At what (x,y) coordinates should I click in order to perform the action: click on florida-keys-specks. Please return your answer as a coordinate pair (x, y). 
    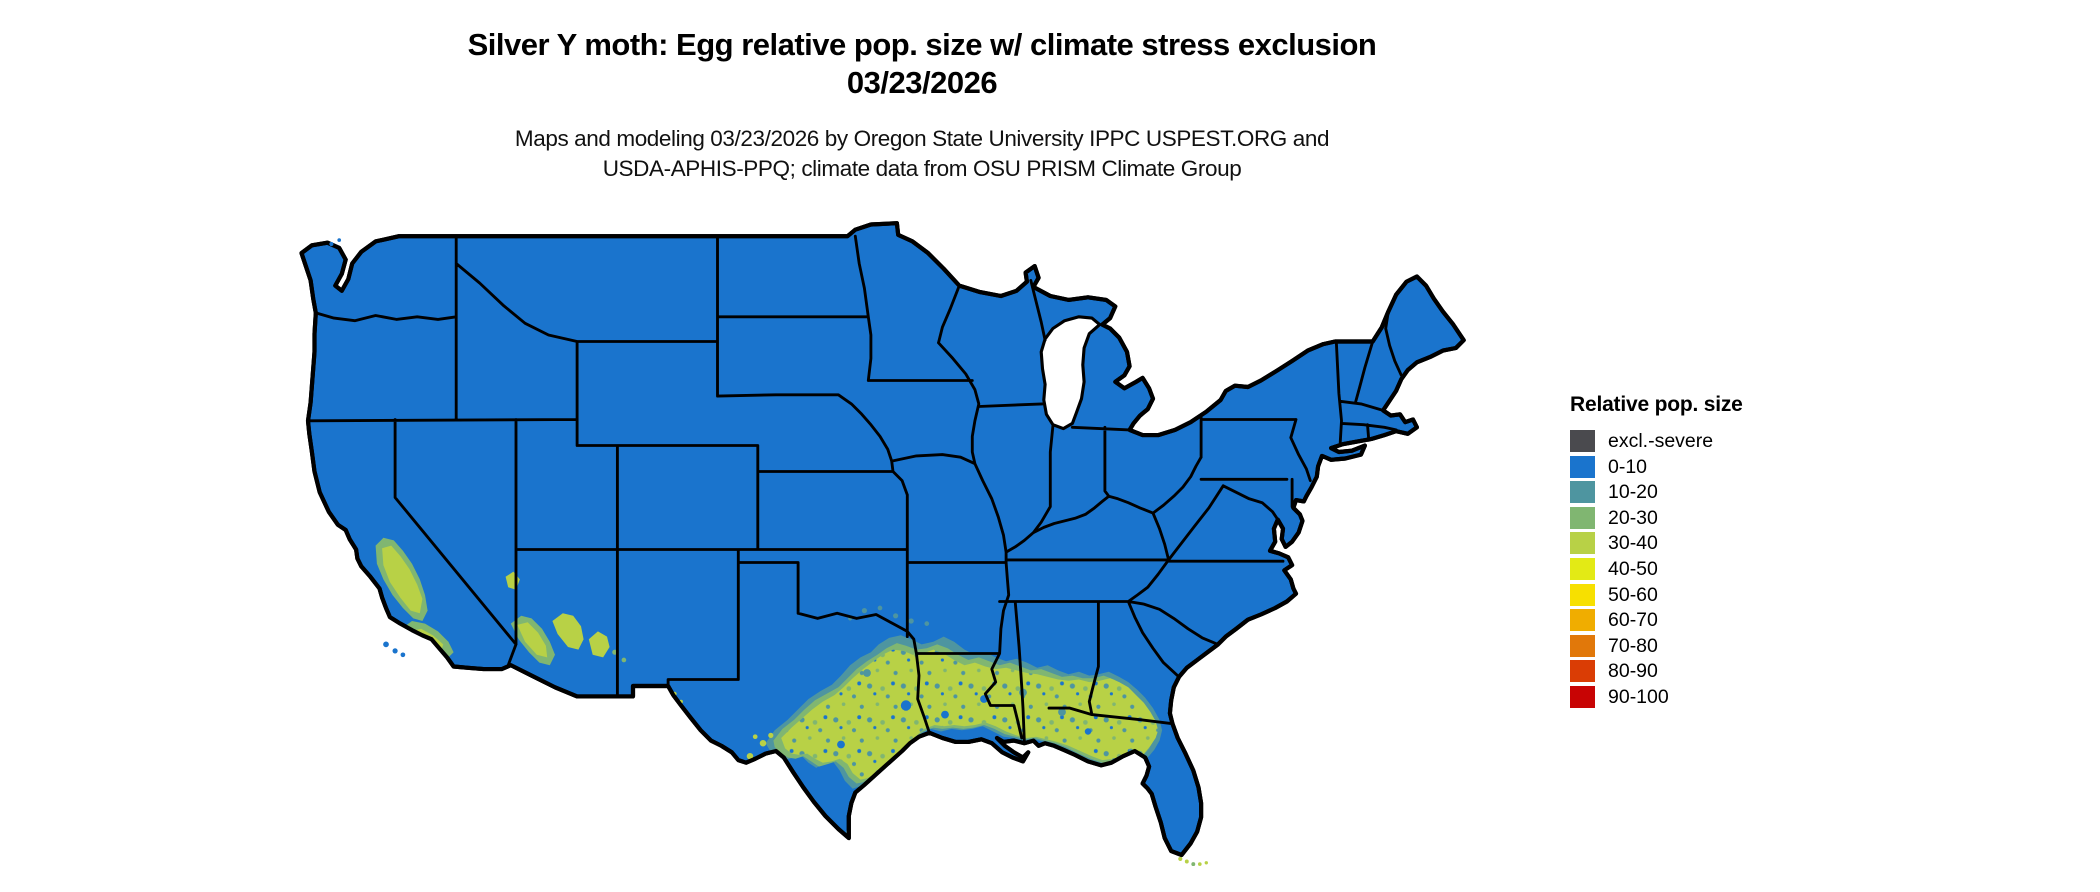
    Looking at the image, I should click on (1193, 861).